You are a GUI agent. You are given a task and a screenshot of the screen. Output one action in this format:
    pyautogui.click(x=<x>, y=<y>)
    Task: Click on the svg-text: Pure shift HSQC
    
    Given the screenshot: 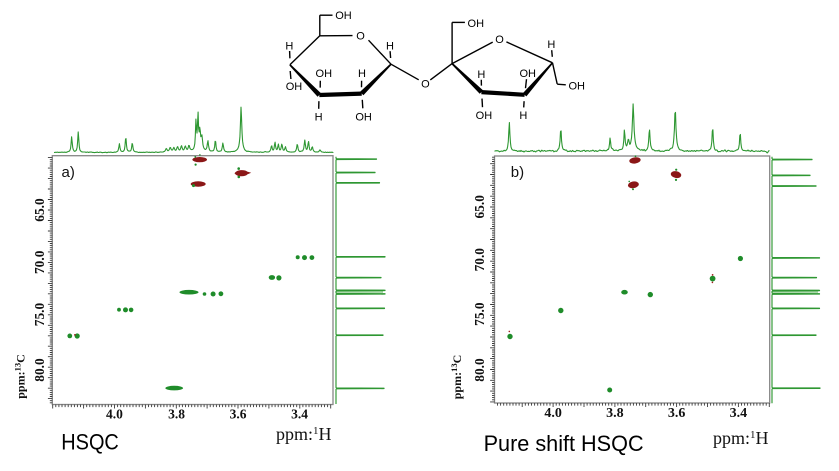 What is the action you would take?
    pyautogui.click(x=564, y=443)
    